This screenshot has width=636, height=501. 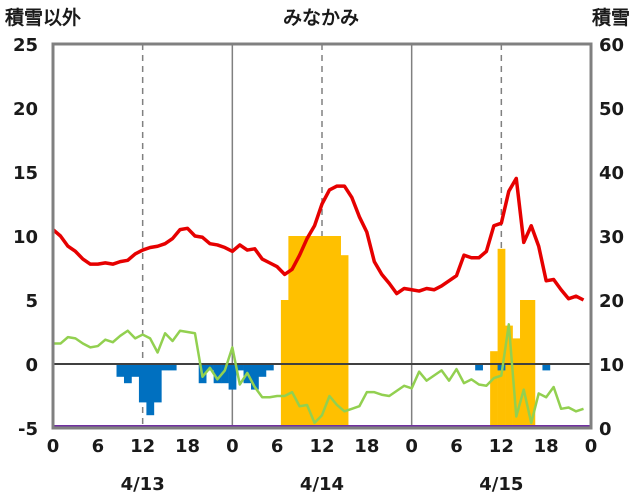 What do you see at coordinates (611, 365) in the screenshot?
I see `right-y-tick-label: 10` at bounding box center [611, 365].